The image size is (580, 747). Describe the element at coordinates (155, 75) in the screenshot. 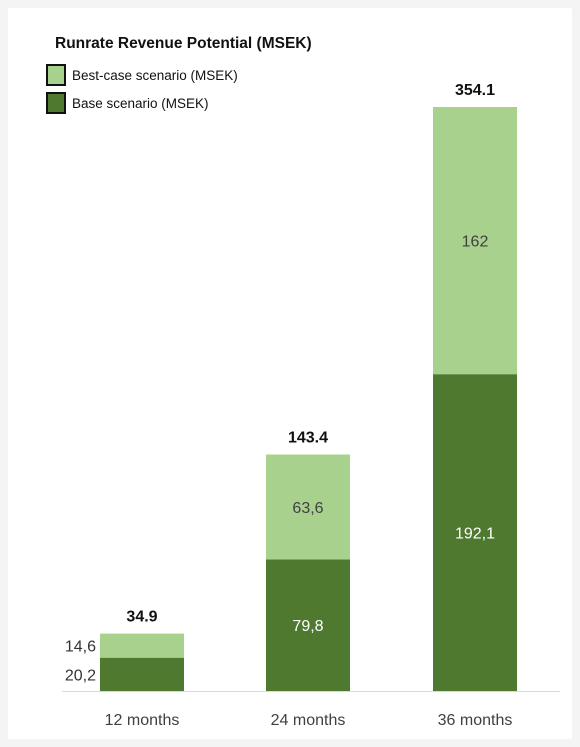

I see `legend-label-best-case: Best-case scenario (MSEK)` at that location.